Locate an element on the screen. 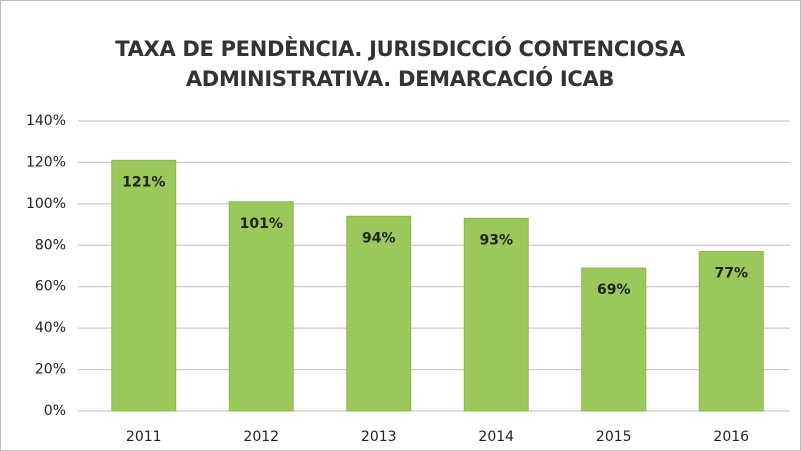 Image resolution: width=801 pixels, height=451 pixels. y-tick-label: 80% is located at coordinates (50, 245).